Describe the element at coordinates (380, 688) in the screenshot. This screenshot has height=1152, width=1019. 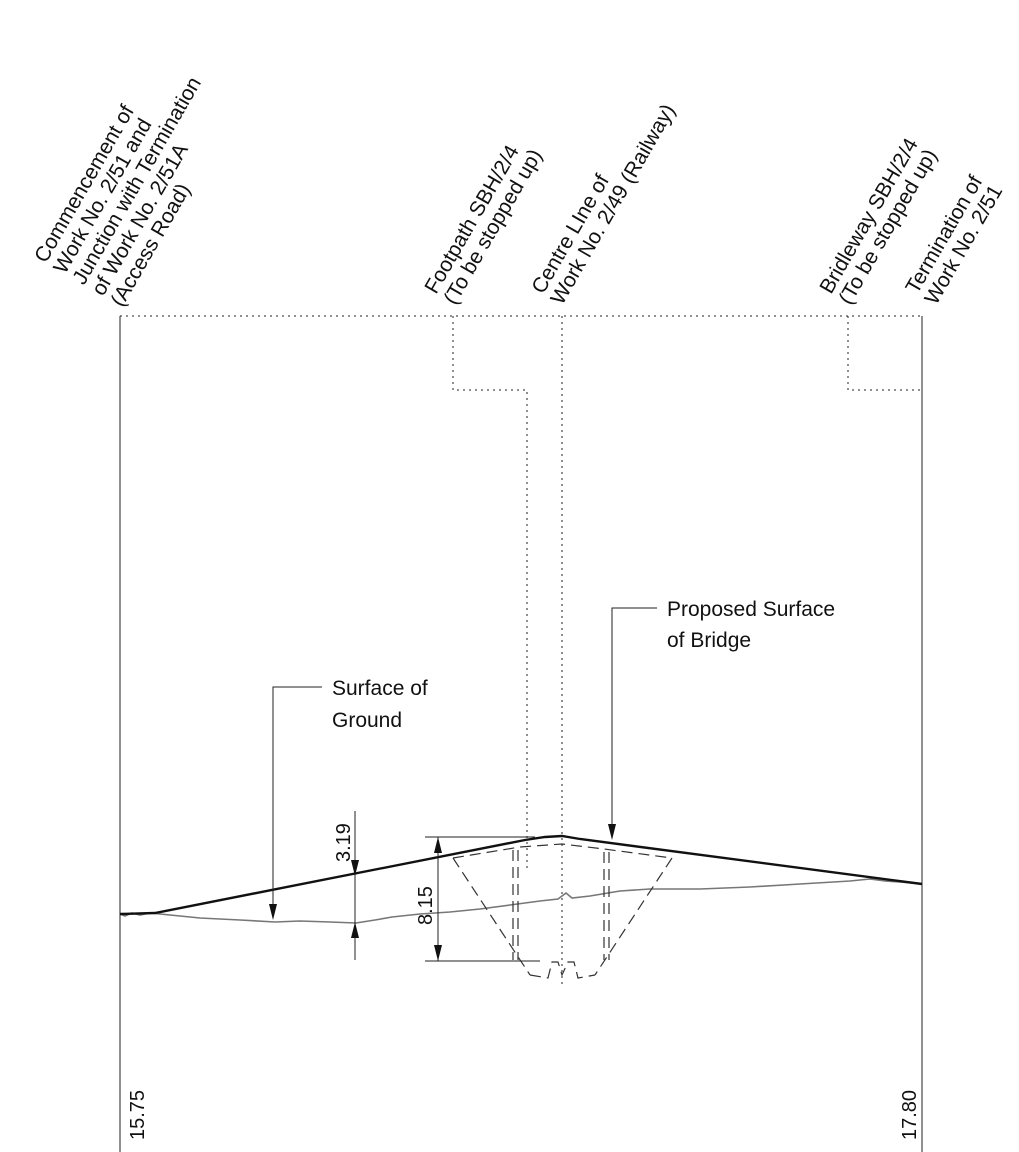
I see `ground-callout-line: Surface of` at that location.